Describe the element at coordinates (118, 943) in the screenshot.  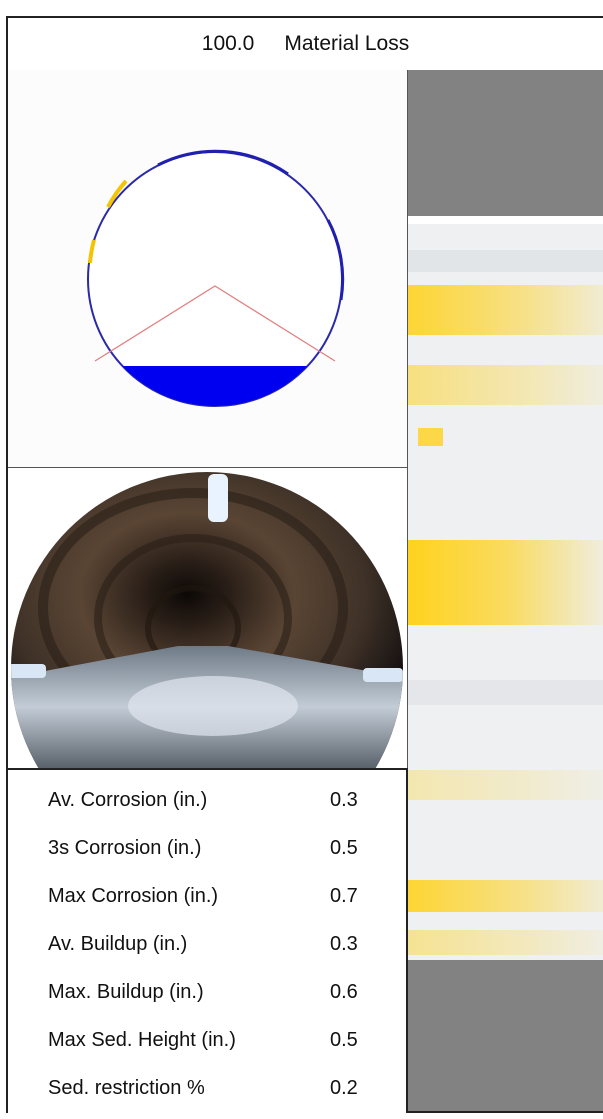
I see `stat-label: Av. Buildup (in.)` at that location.